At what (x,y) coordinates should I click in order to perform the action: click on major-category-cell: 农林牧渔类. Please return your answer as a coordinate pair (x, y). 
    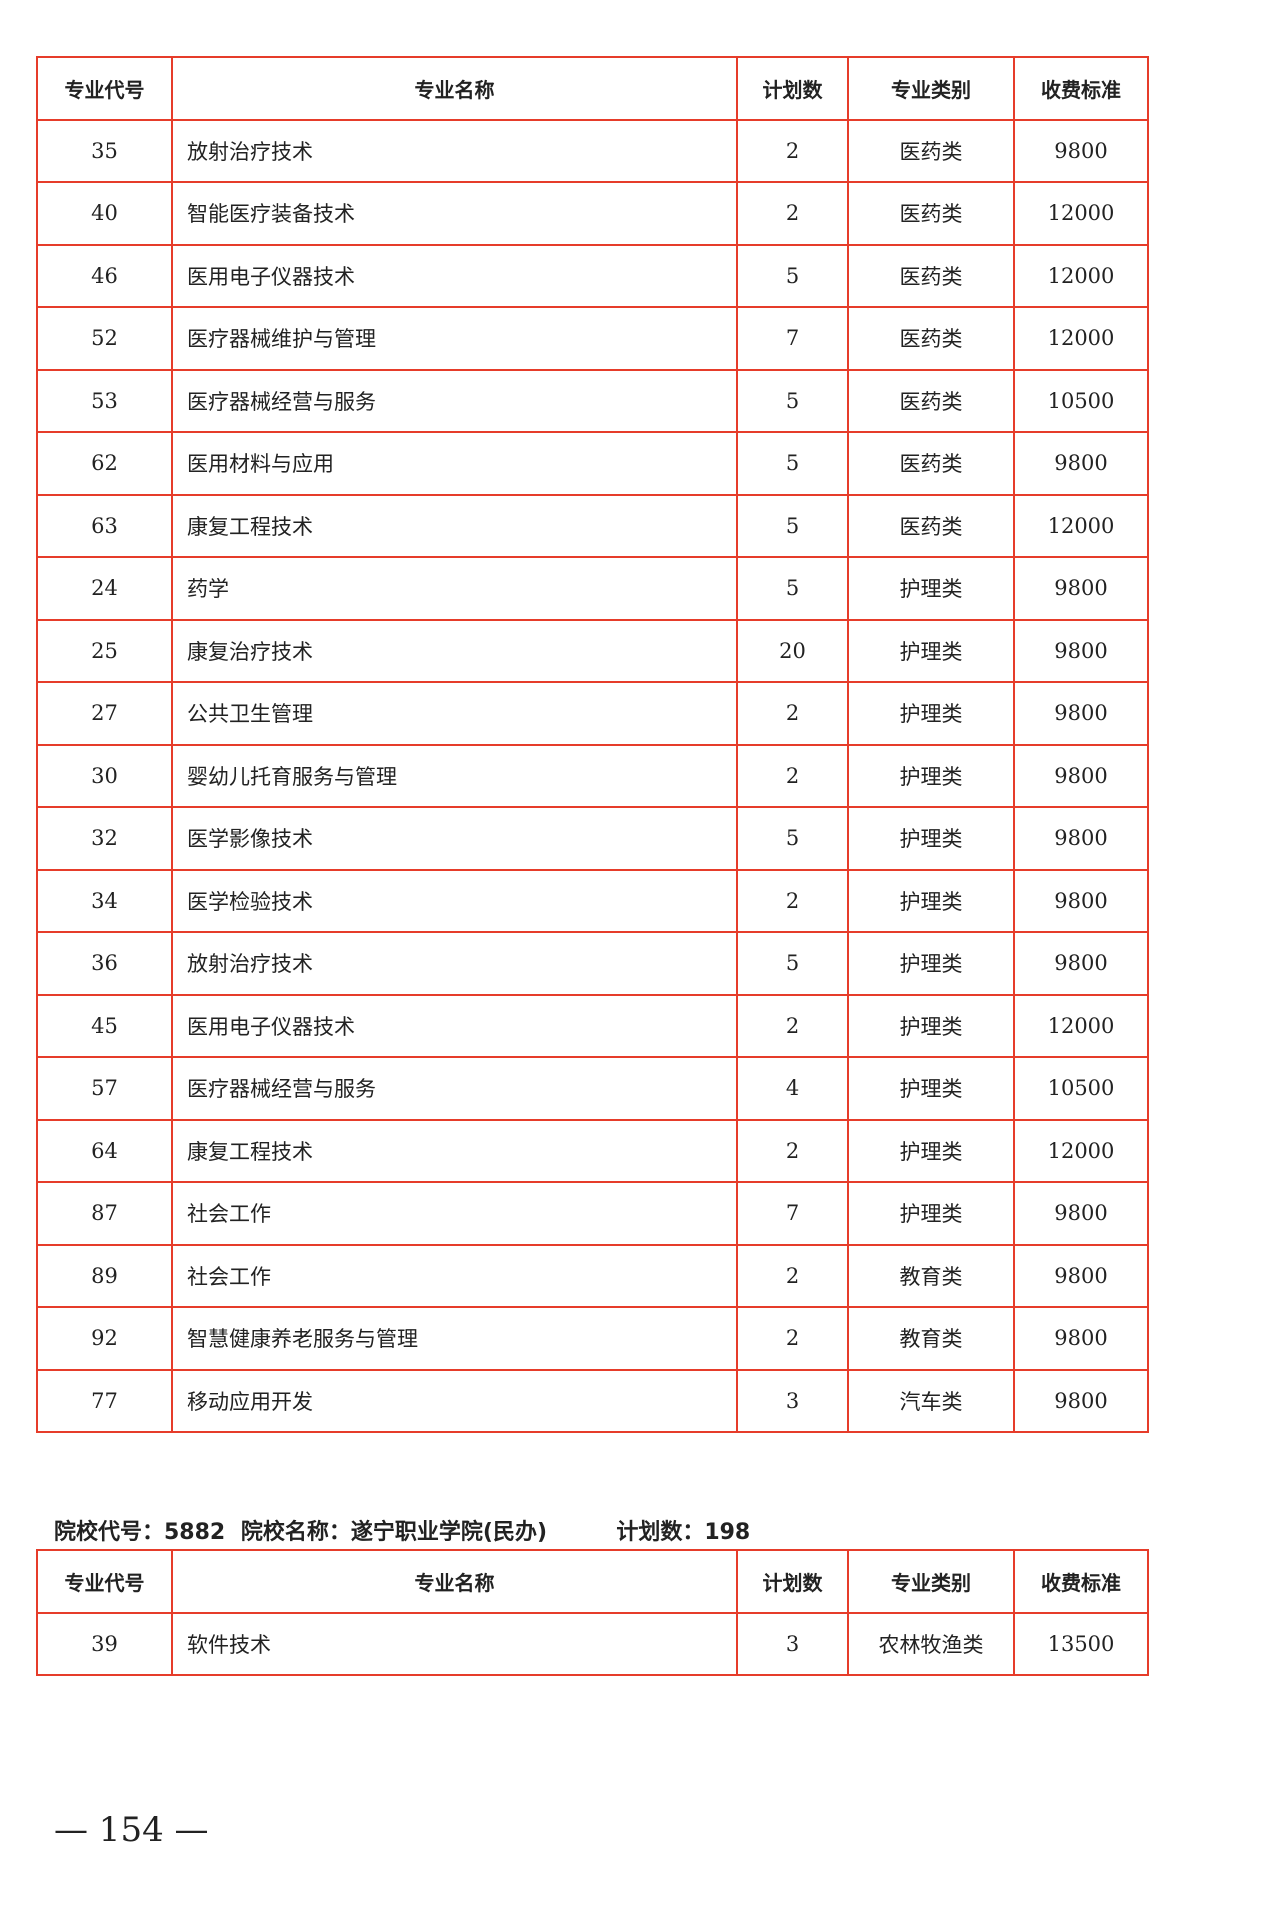
    Looking at the image, I should click on (931, 1643).